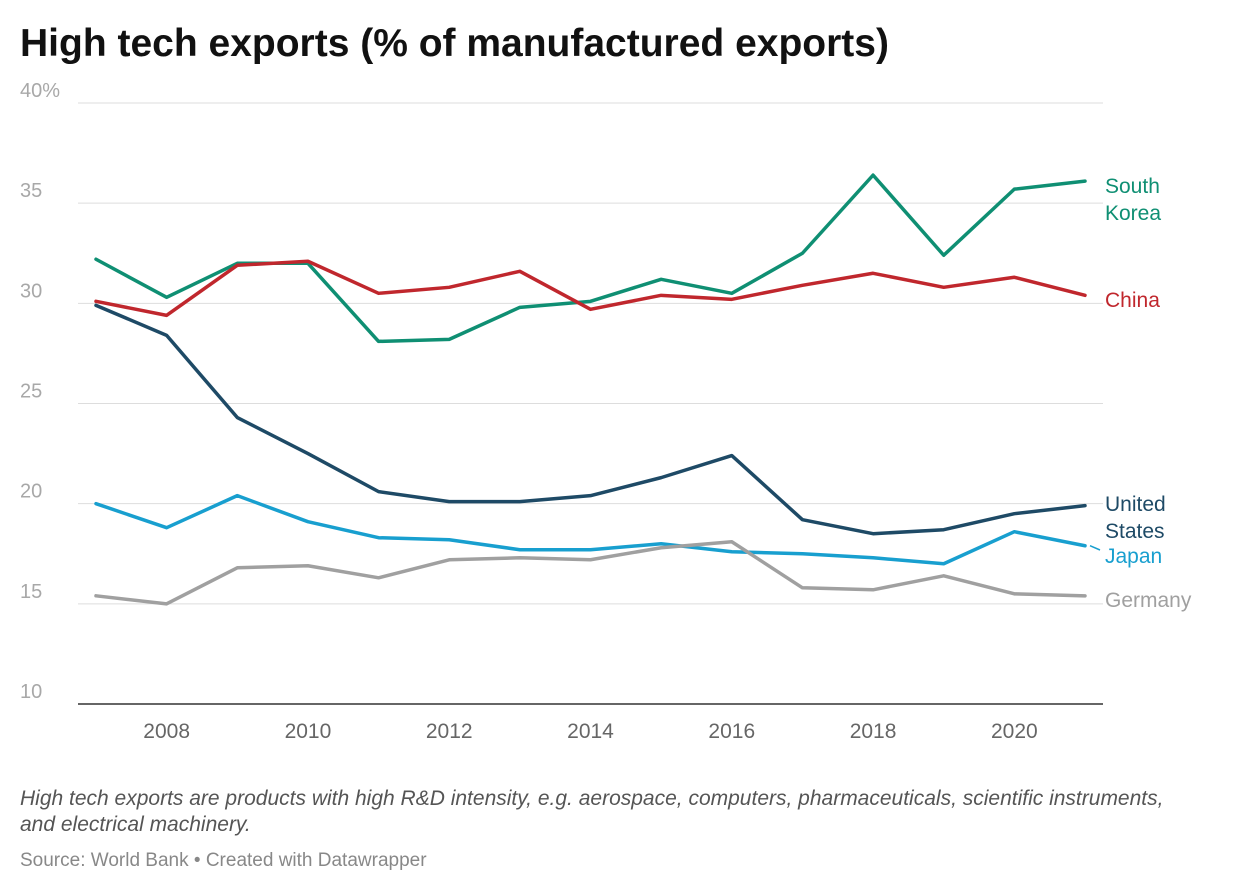 The width and height of the screenshot is (1240, 896). What do you see at coordinates (1095, 548) in the screenshot?
I see `label-connector-japan` at bounding box center [1095, 548].